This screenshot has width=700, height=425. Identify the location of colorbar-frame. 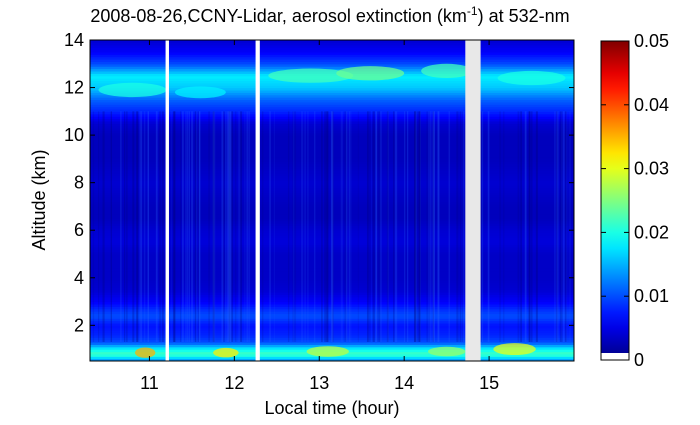
(615, 200).